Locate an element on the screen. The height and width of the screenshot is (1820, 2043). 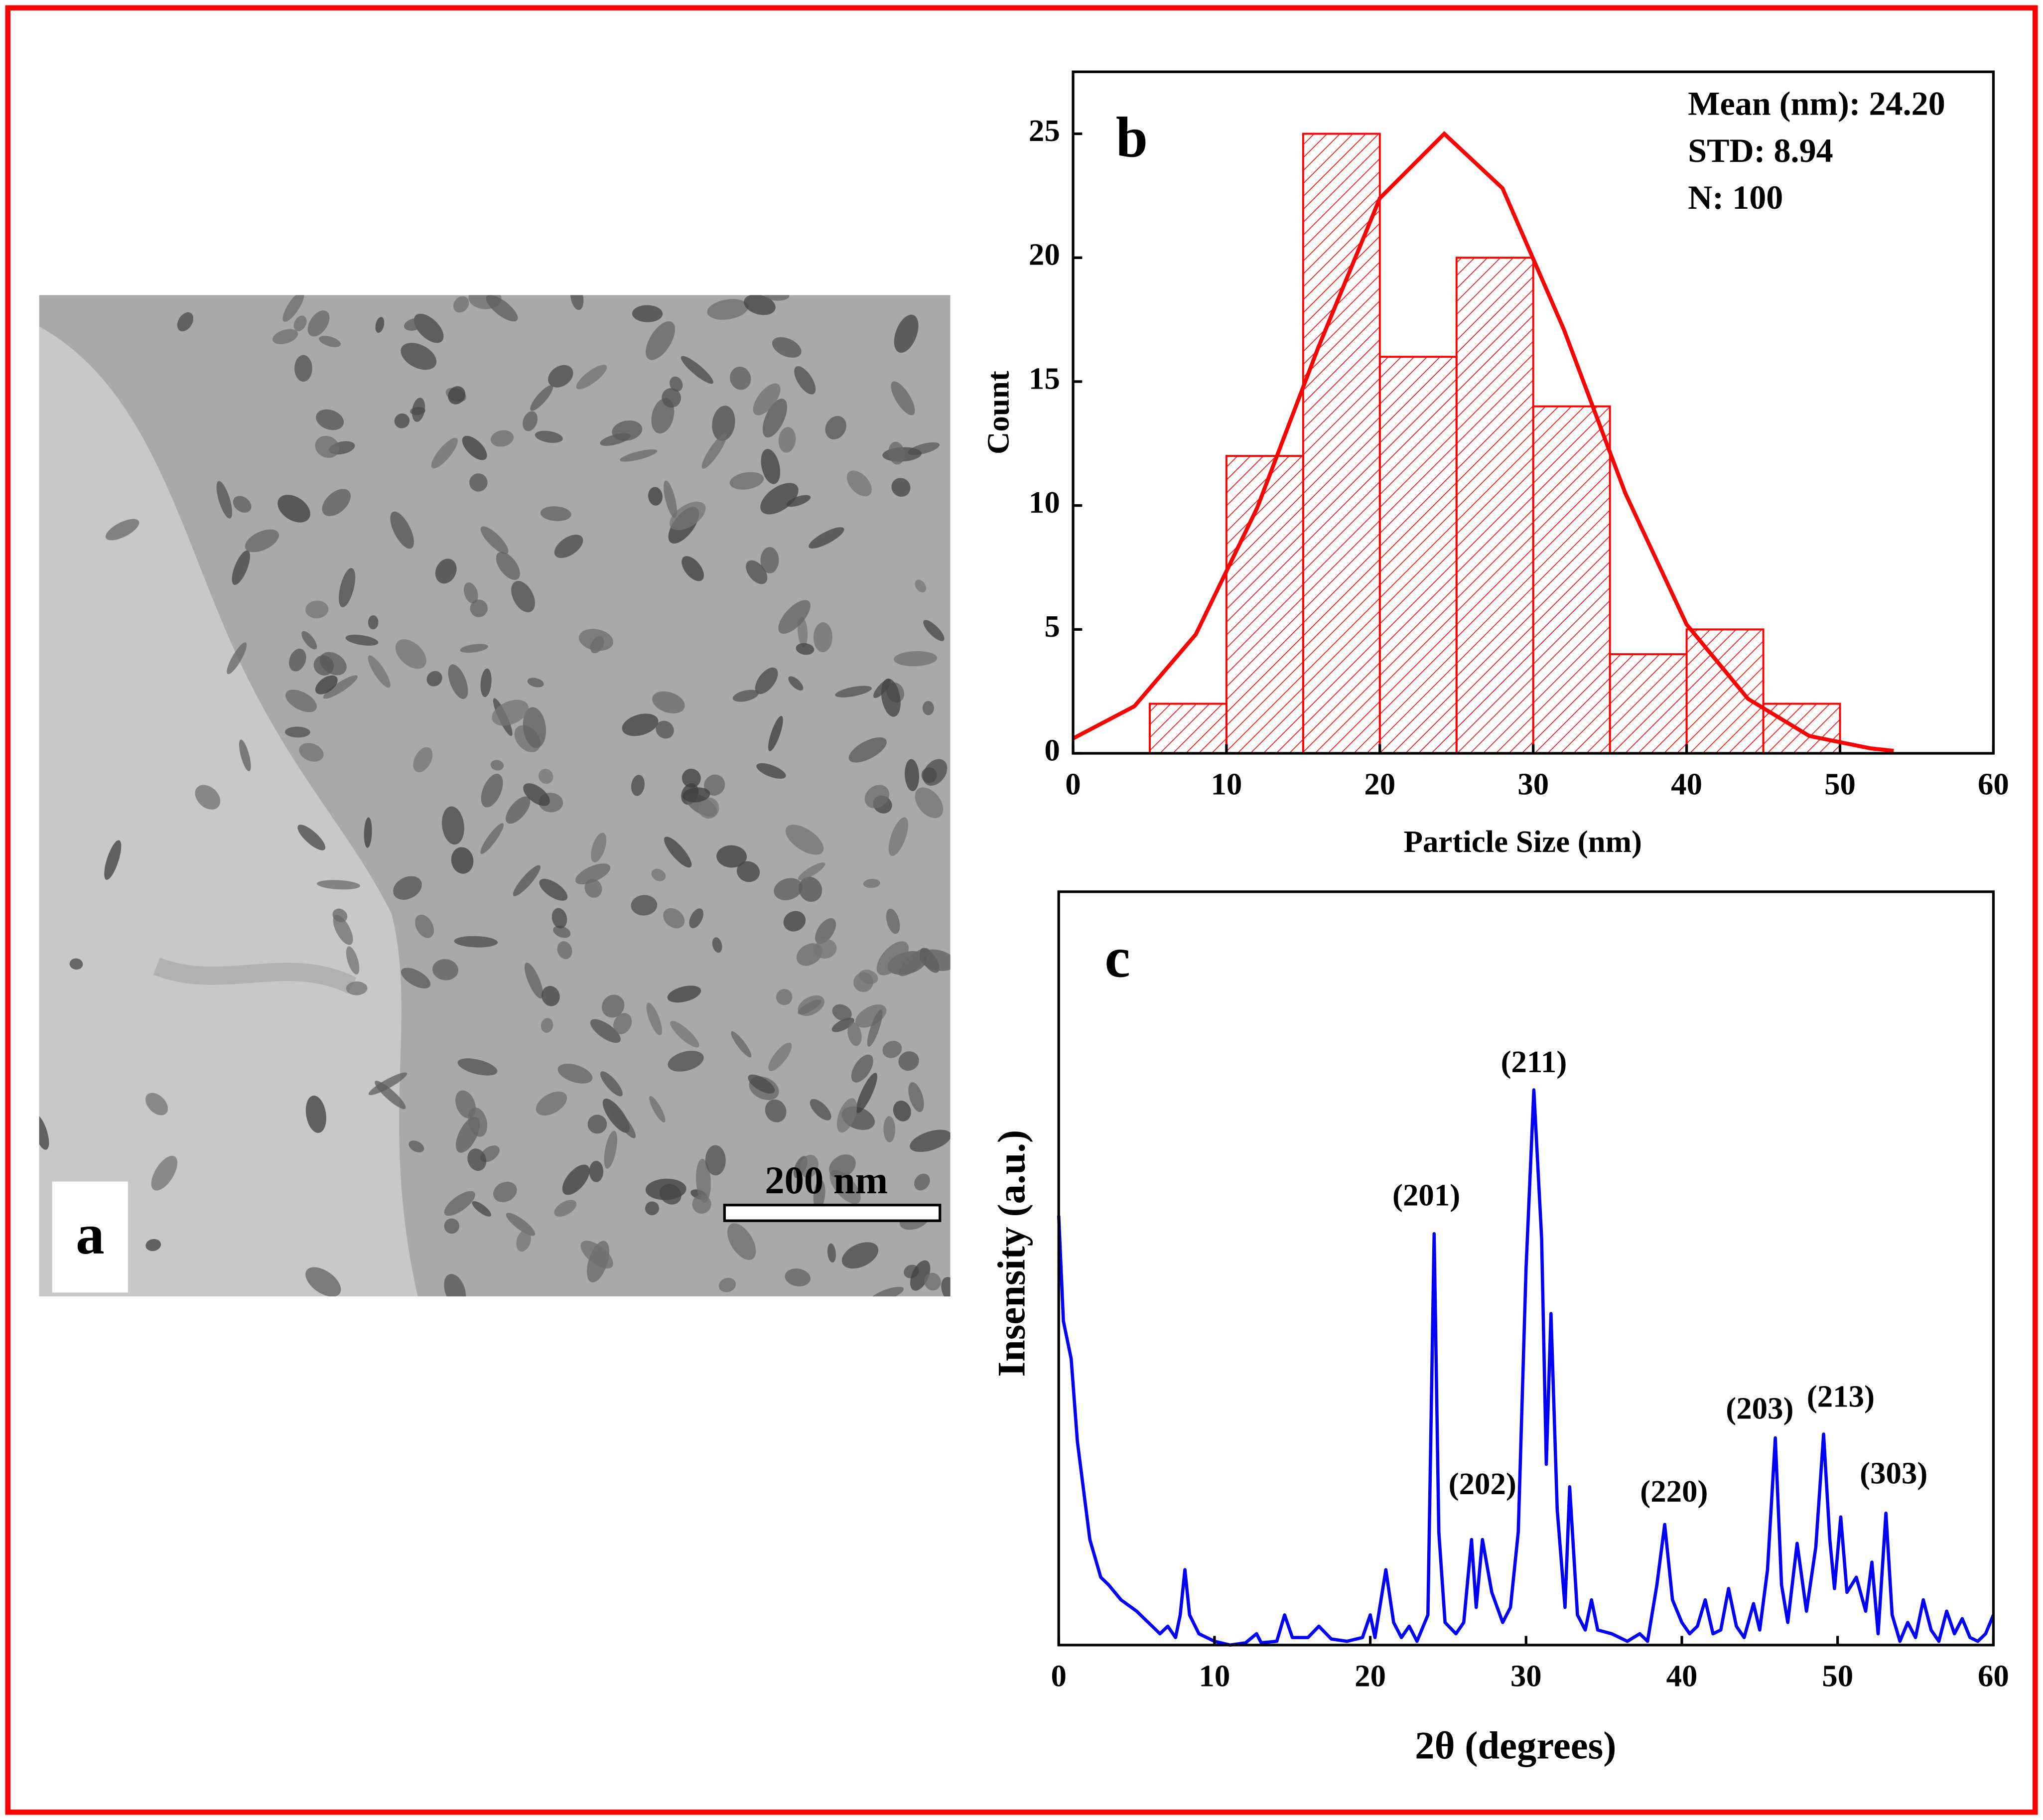
panel-label: a is located at coordinates (90, 1234).